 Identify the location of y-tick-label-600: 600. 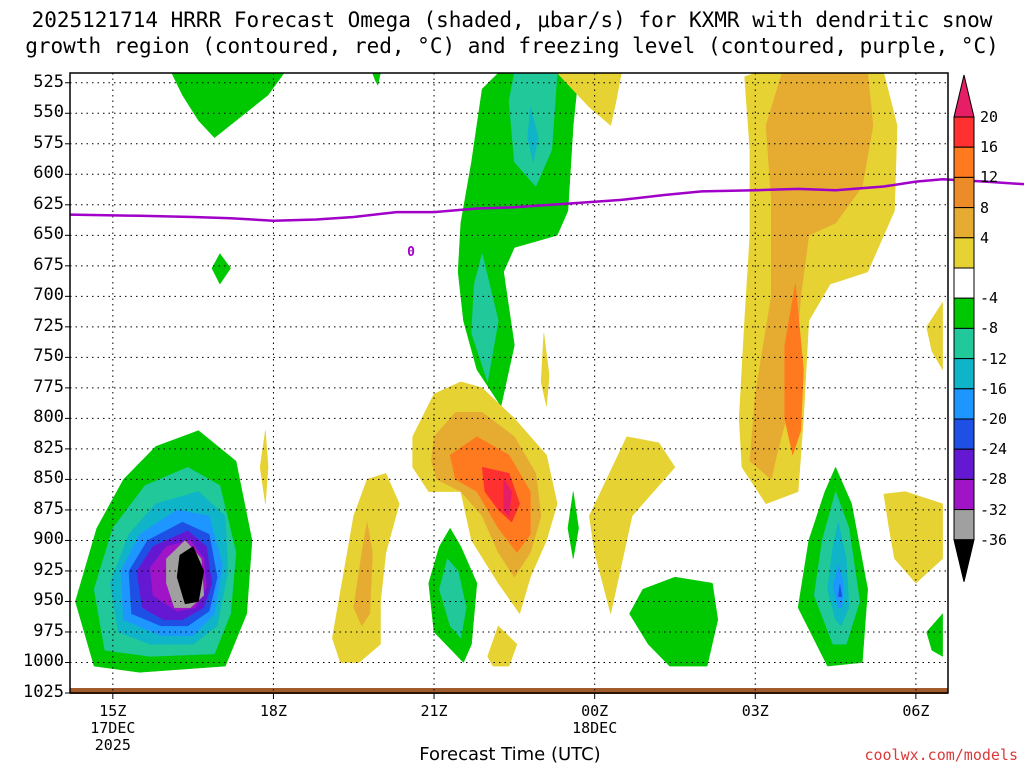
(48, 173).